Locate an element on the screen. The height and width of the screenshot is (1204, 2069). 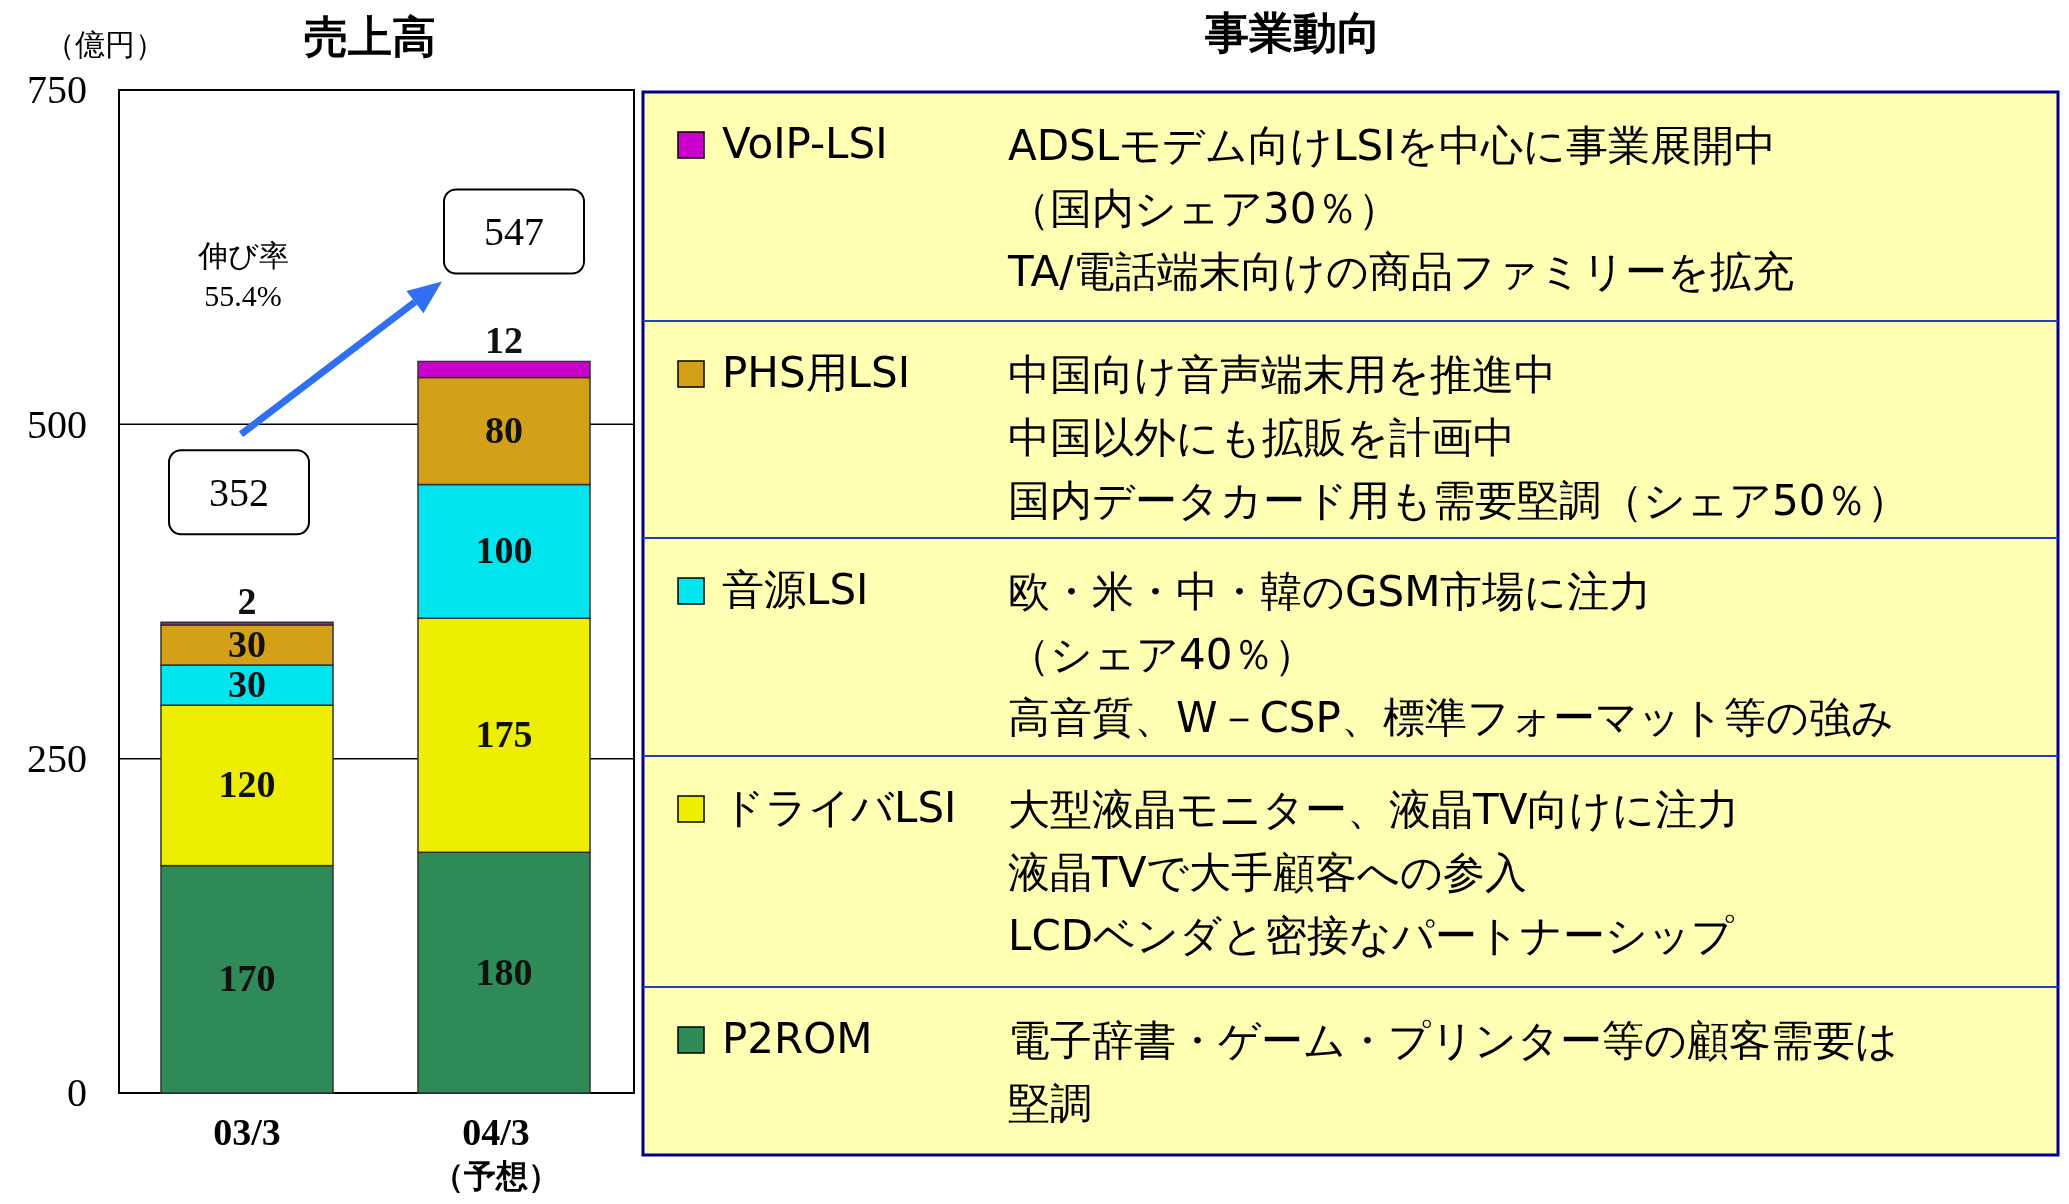
text: 国内データカード用も需要堅調（シェア50％） is located at coordinates (1459, 500).